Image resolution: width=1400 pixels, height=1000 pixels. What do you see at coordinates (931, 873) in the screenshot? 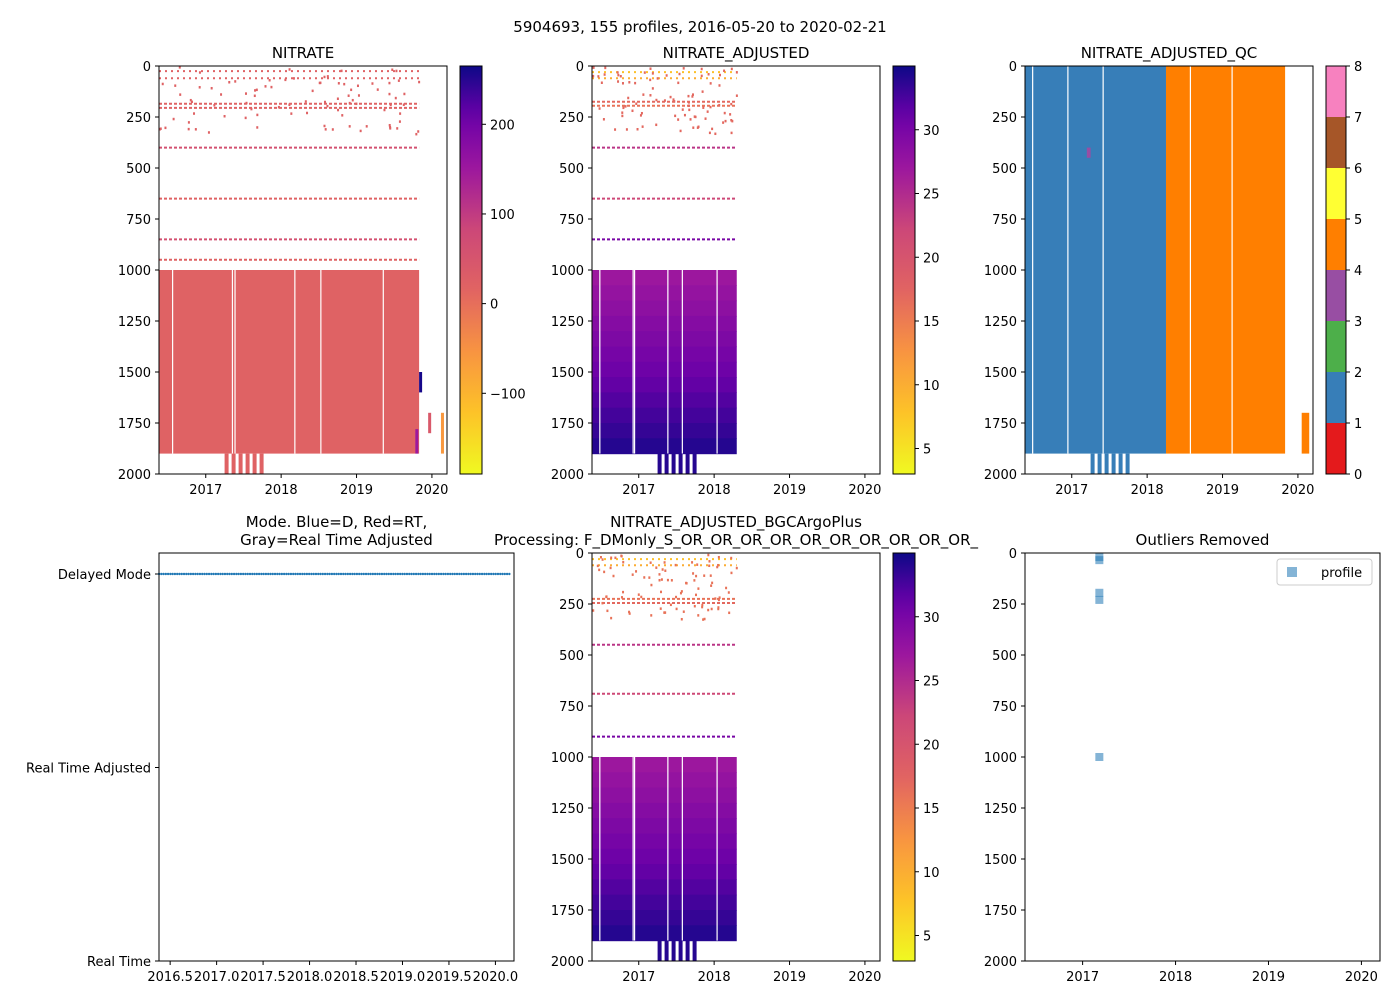
I see `nitrate_adjusted_bgc-colorbar-tick-label: 10` at bounding box center [931, 873].